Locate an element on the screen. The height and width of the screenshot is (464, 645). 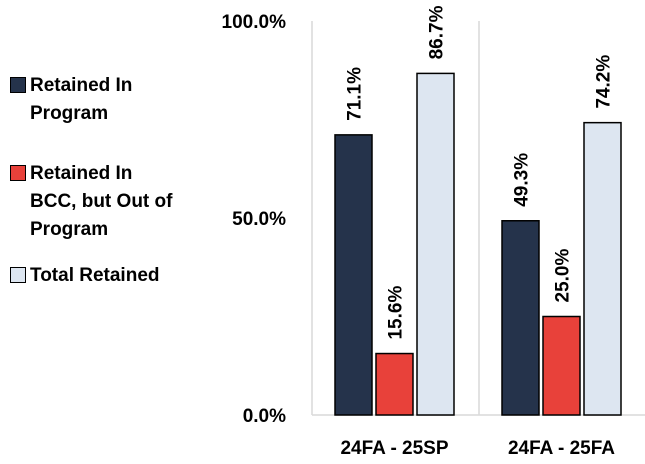
data-label: 74.2% is located at coordinates (604, 82).